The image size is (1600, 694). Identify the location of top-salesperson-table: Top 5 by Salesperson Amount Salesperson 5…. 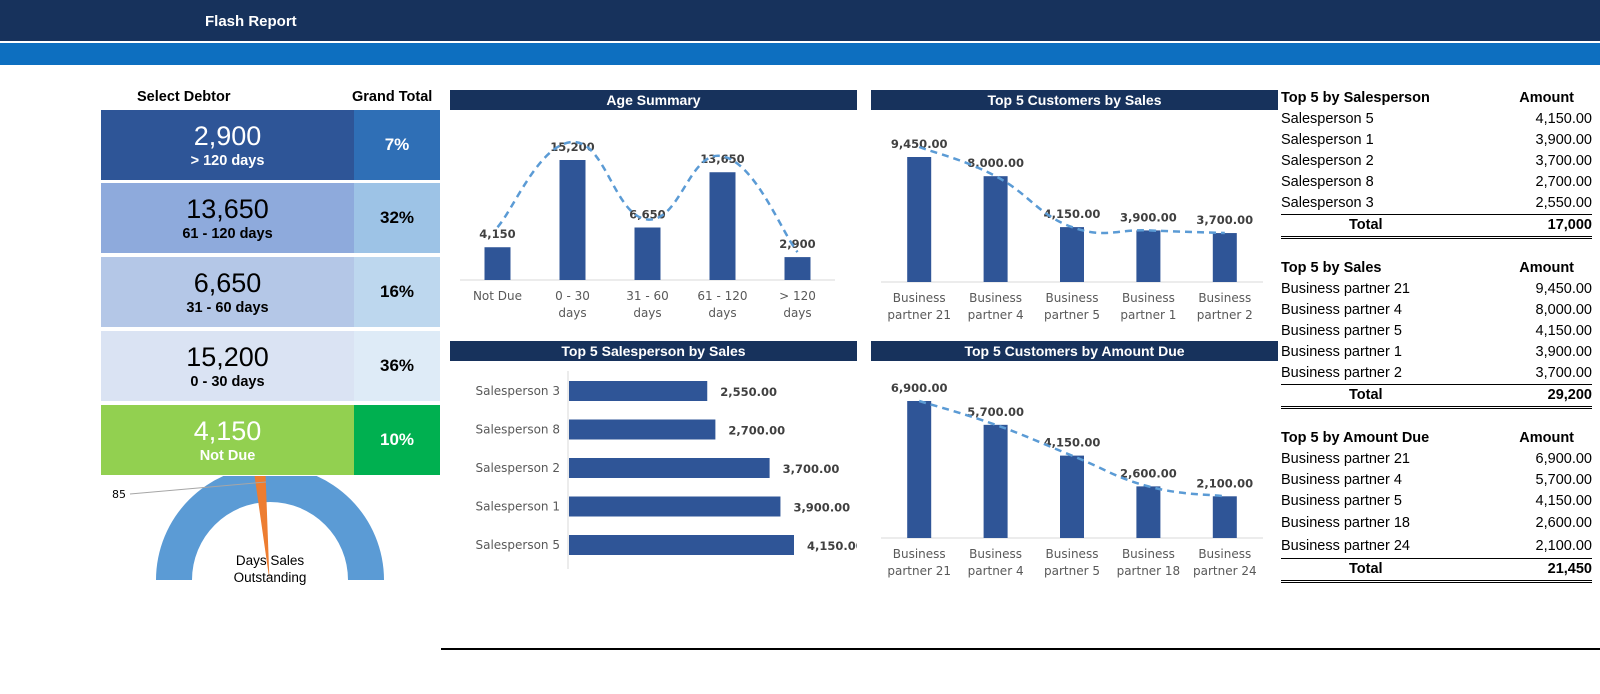
(1436, 163).